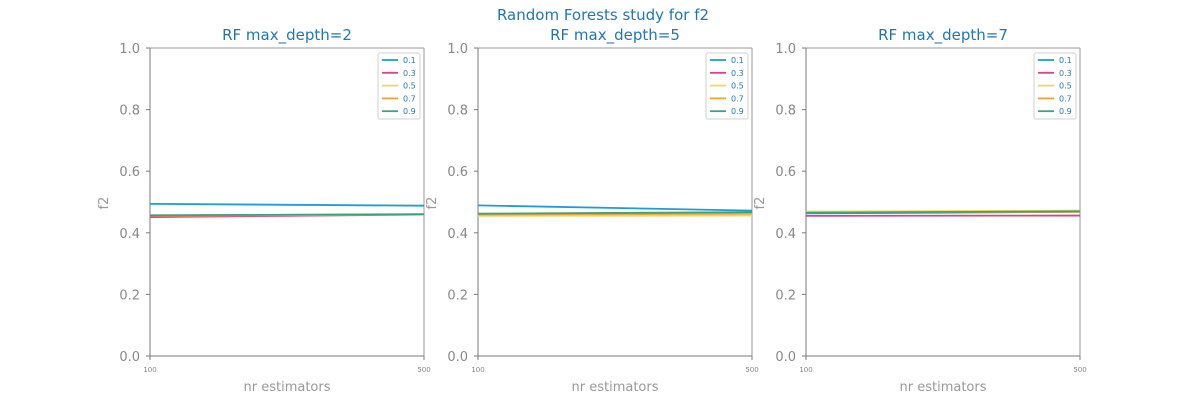  What do you see at coordinates (287, 35) in the screenshot?
I see `panel-title: RF max_depth=2` at bounding box center [287, 35].